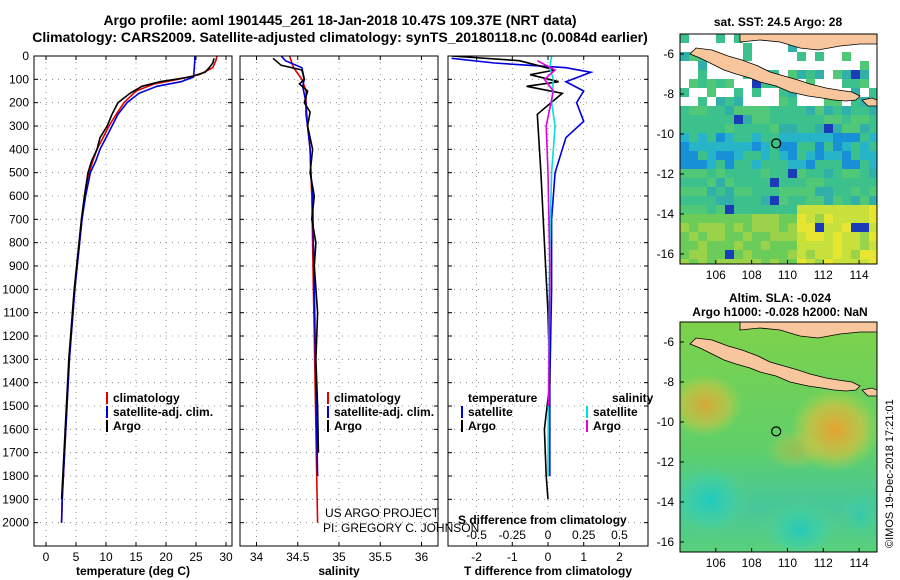  Describe the element at coordinates (296, 255) in the screenshot. I see `series-argo` at that location.